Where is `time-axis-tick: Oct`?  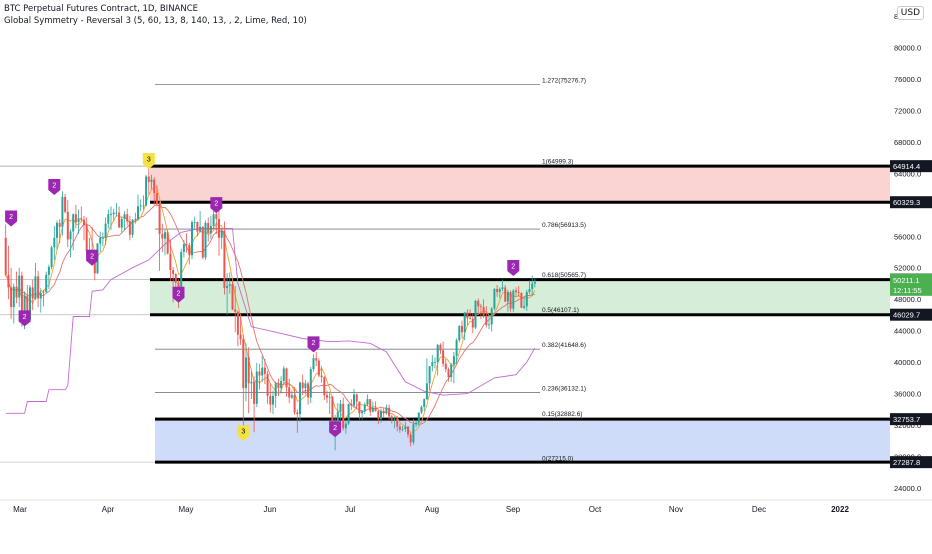 time-axis-tick: Oct is located at coordinates (595, 509).